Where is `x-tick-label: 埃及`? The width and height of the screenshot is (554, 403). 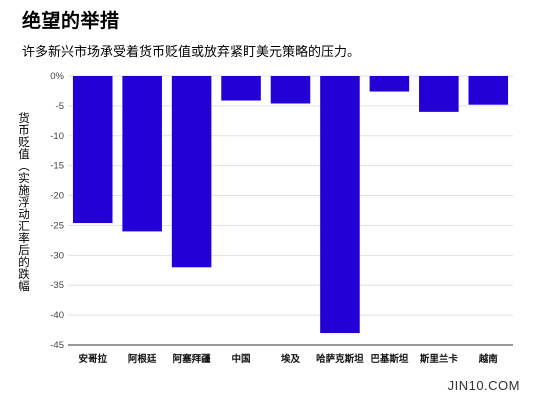 x-tick-label: 埃及 is located at coordinates (291, 359).